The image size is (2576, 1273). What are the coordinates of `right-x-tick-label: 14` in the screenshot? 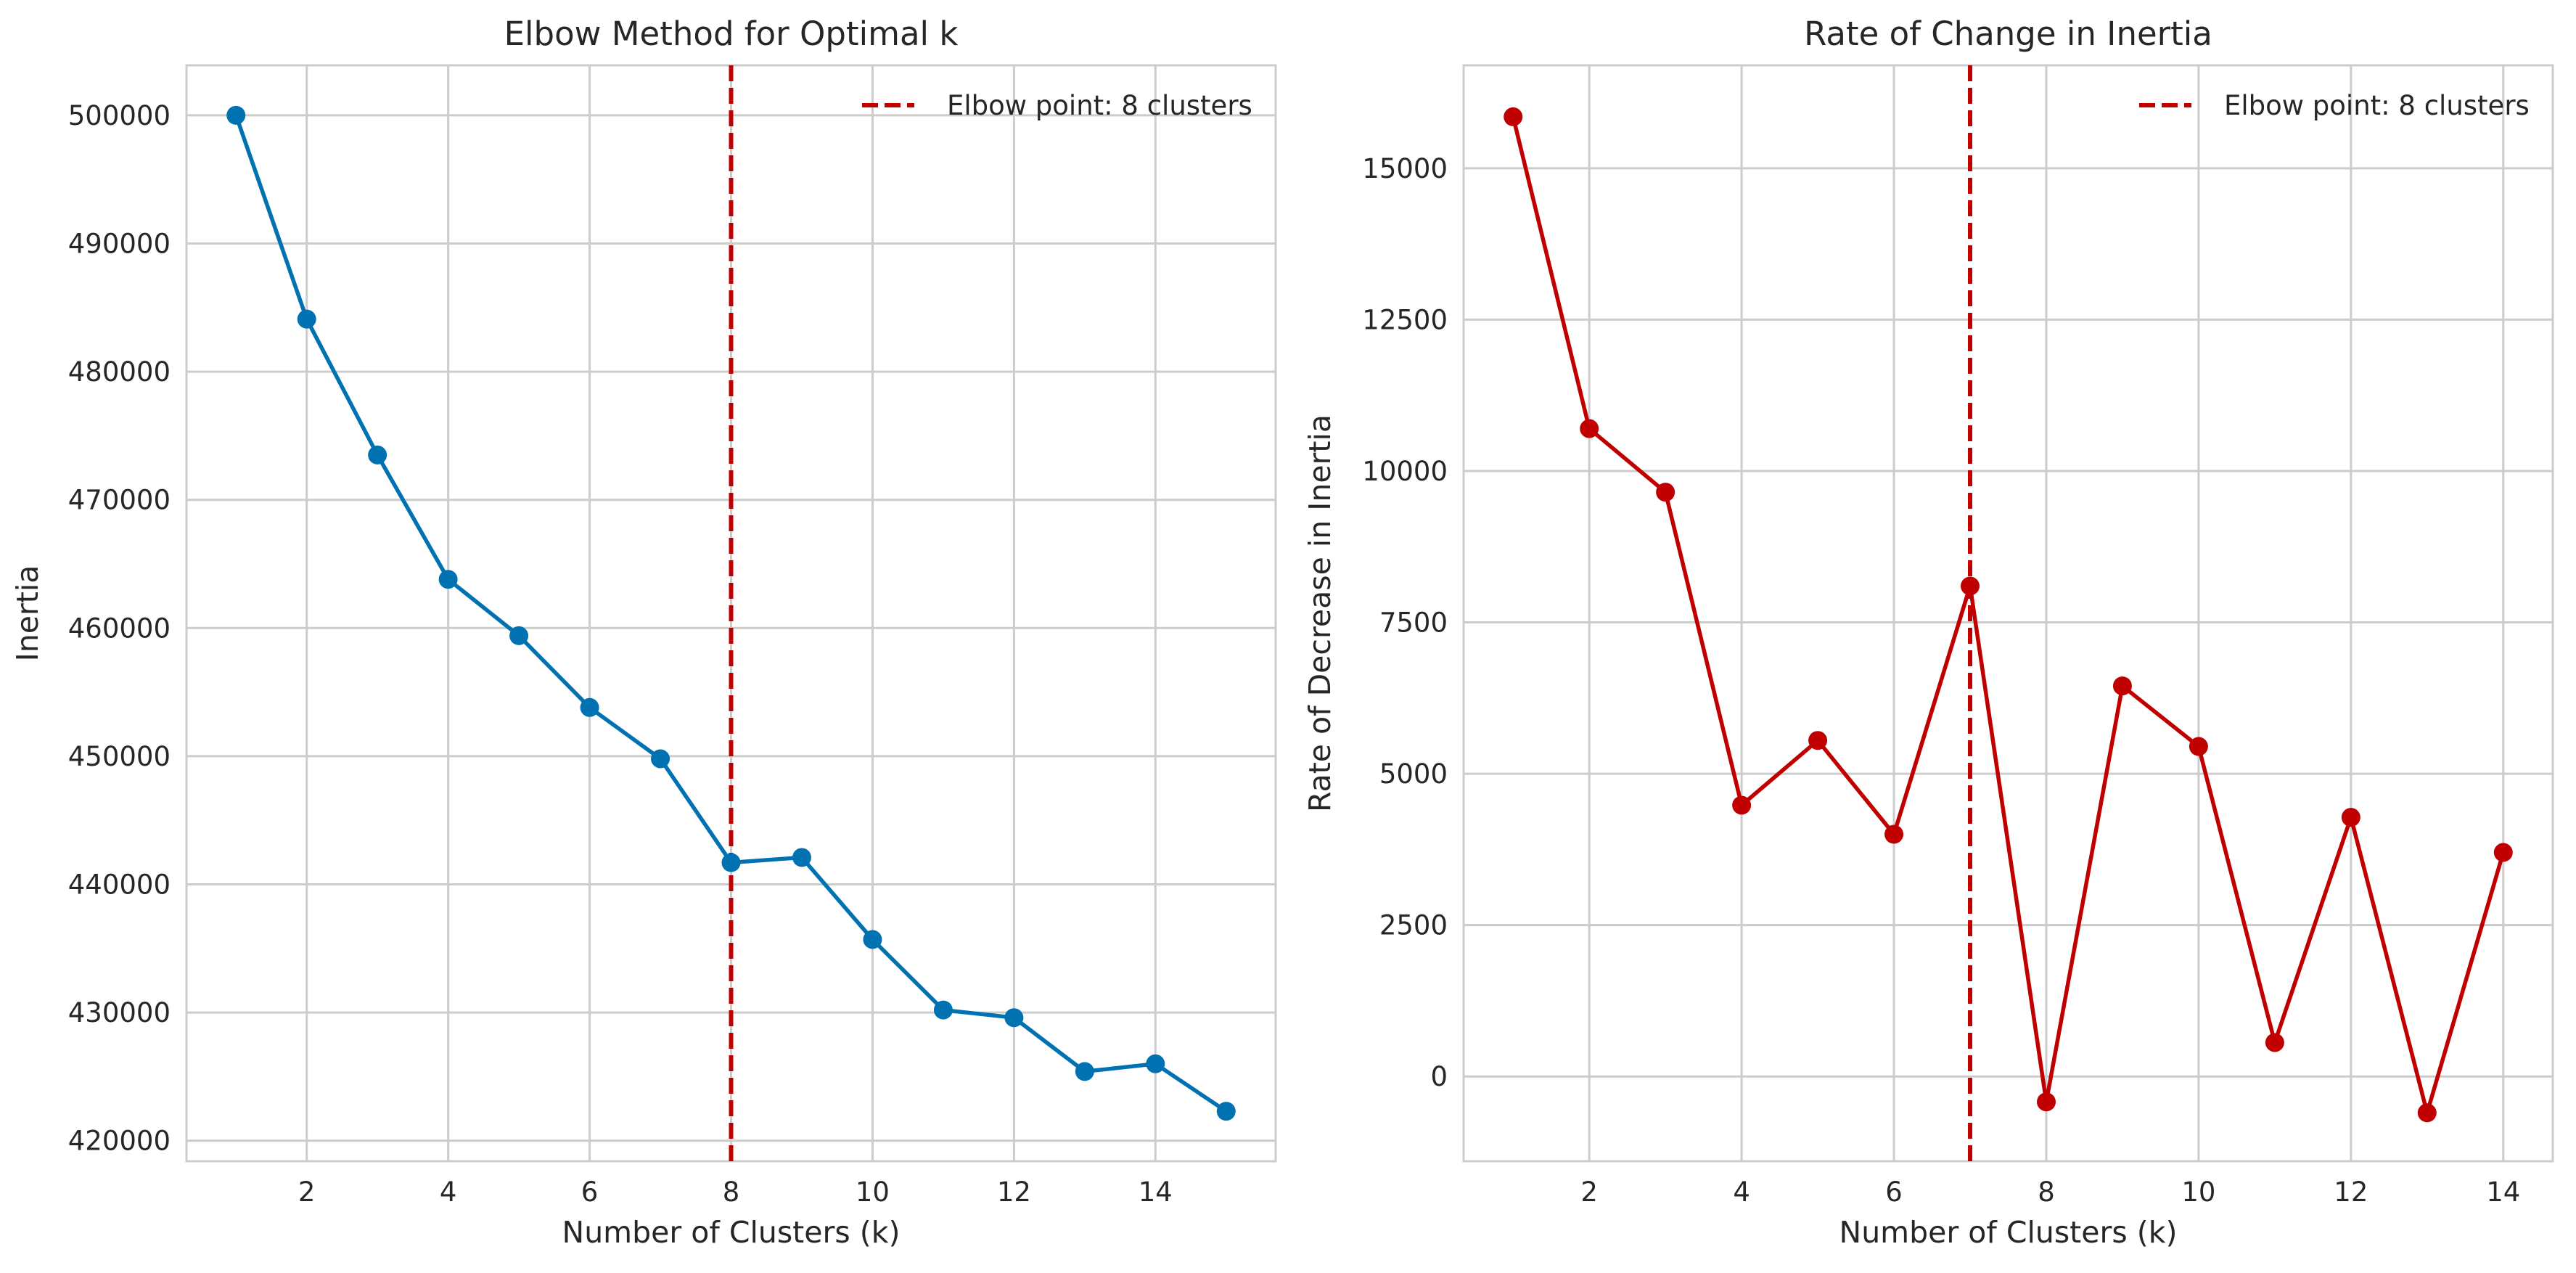 It's located at (2503, 1192).